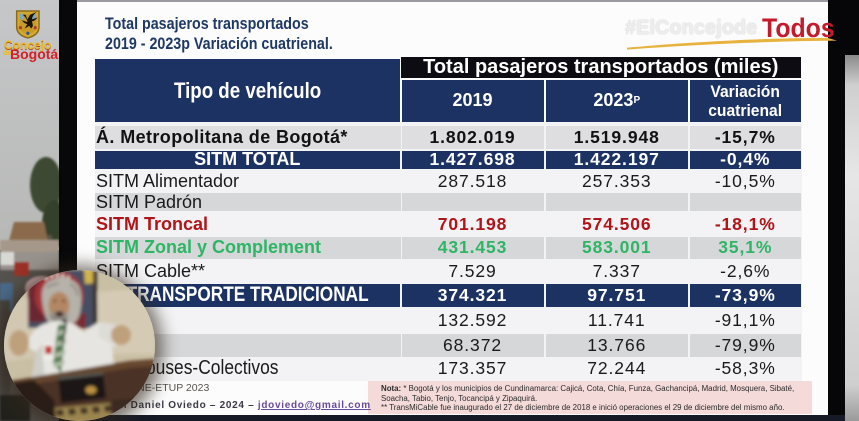 Image resolution: width=859 pixels, height=421 pixels. What do you see at coordinates (27, 45) in the screenshot?
I see `svg-text: Concejo` at bounding box center [27, 45].